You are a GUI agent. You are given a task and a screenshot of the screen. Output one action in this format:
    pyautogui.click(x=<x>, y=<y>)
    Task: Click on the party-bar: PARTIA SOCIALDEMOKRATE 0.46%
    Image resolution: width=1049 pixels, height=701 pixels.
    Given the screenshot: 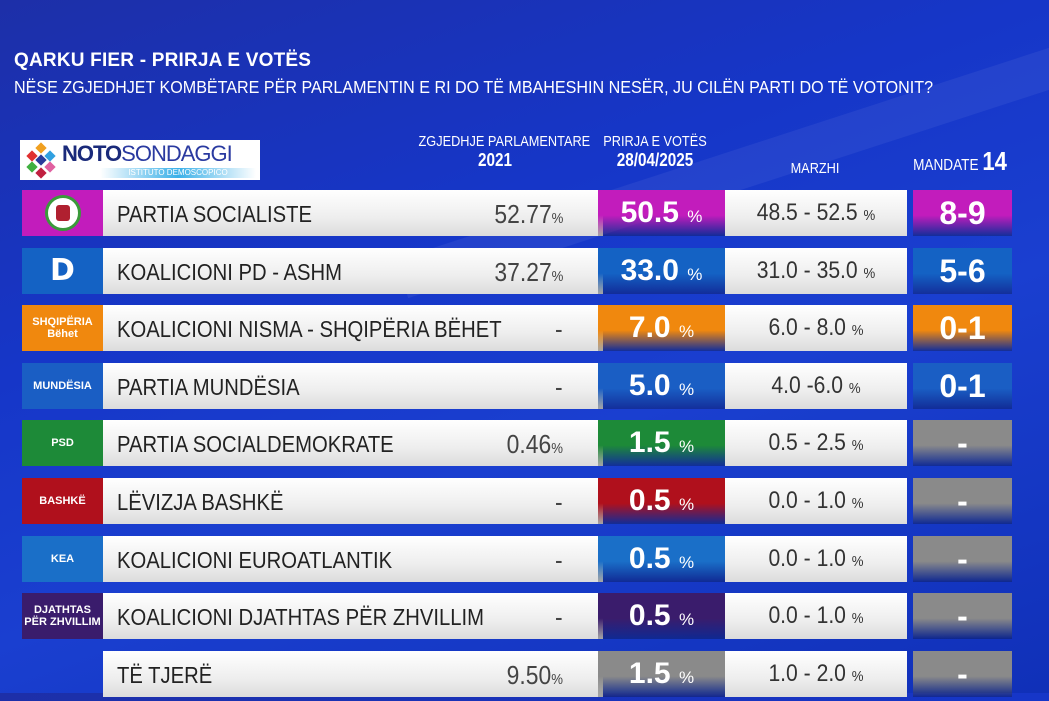 What is the action you would take?
    pyautogui.click(x=353, y=443)
    